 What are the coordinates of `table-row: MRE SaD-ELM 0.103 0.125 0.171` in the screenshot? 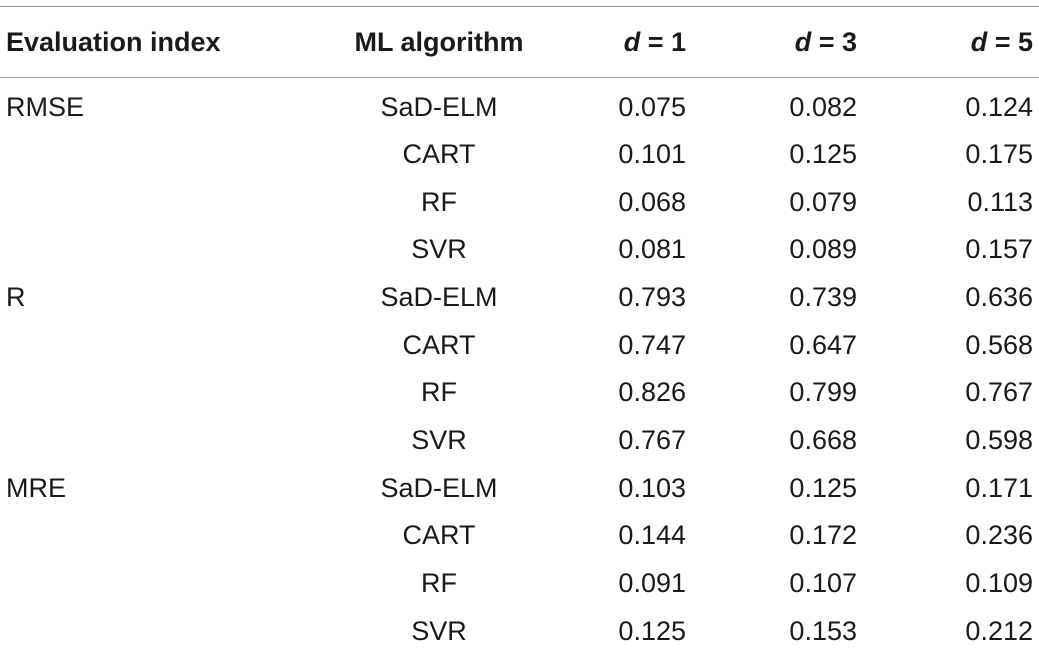 It's located at (519, 488).